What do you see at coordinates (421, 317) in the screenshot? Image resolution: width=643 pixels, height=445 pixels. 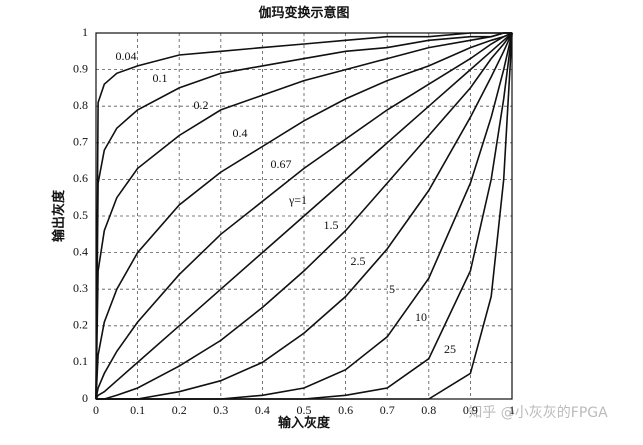 I see `curve-label: 10` at bounding box center [421, 317].